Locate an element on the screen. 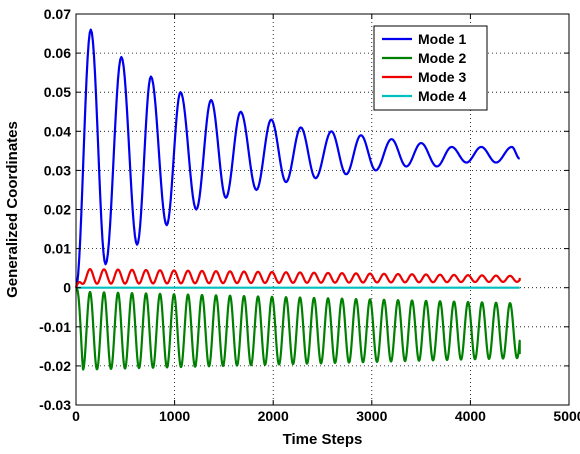 This screenshot has width=580, height=454. x-tick-label: 4000 is located at coordinates (470, 416).